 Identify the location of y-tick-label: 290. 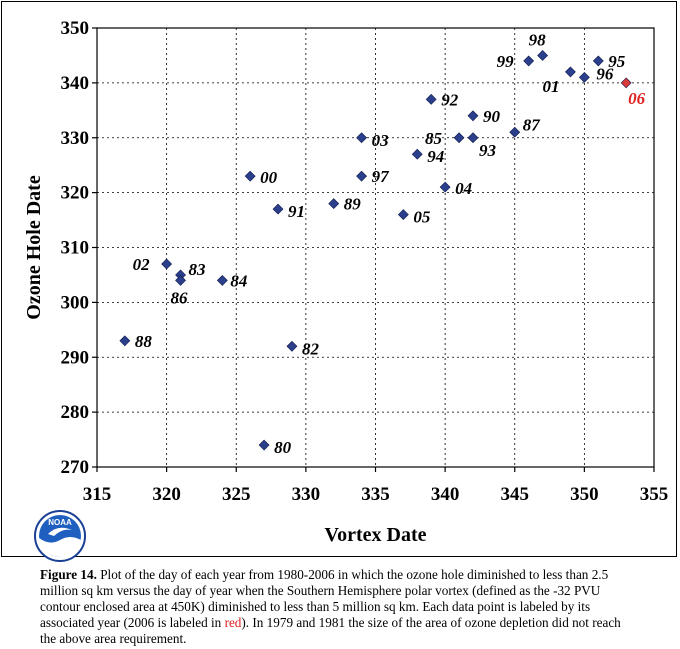
(75, 357).